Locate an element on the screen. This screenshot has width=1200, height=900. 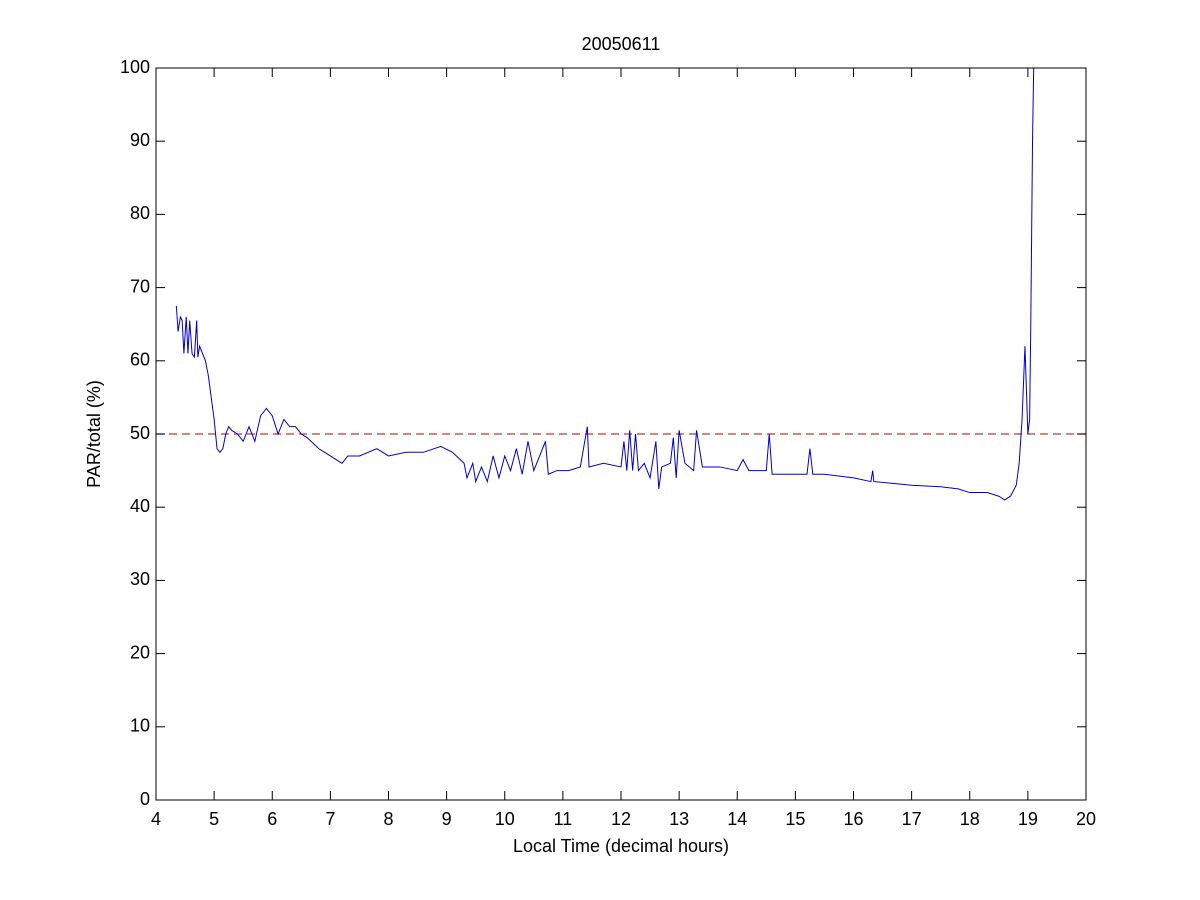
x-tick-label: 6 is located at coordinates (272, 819).